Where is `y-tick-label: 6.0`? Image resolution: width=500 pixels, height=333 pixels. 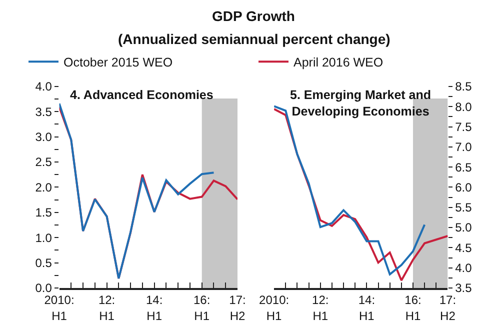
y-tick-label: 6.0 is located at coordinates (463, 187).